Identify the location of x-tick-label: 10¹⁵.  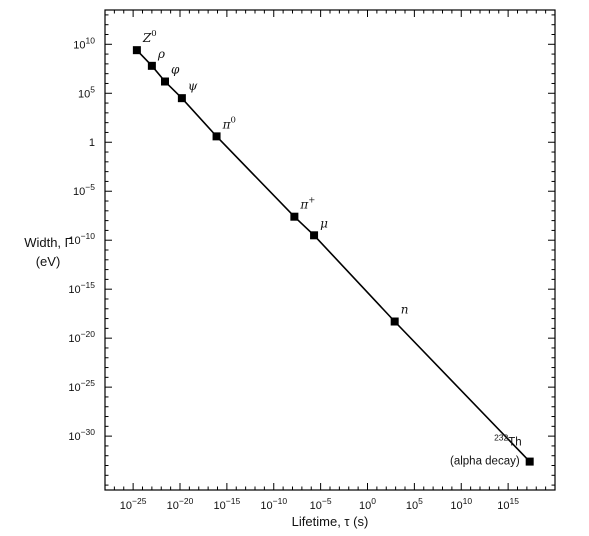
(508, 504).